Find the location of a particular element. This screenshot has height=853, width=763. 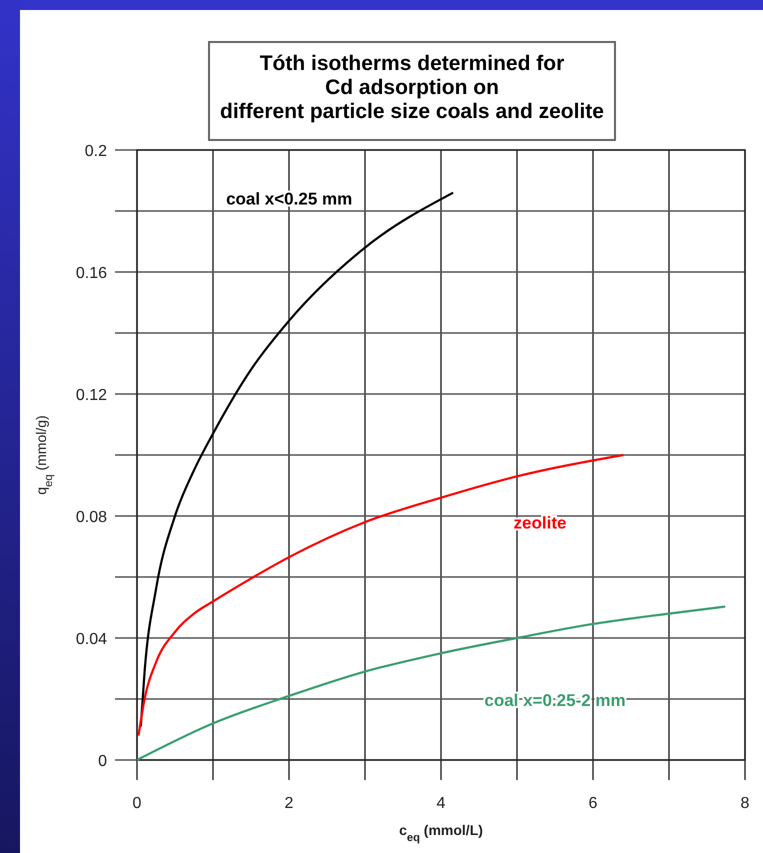

chart-title: Tóth isotherms determined for Cd adsorption on different particle size coals and zeolite is located at coordinates (412, 87).